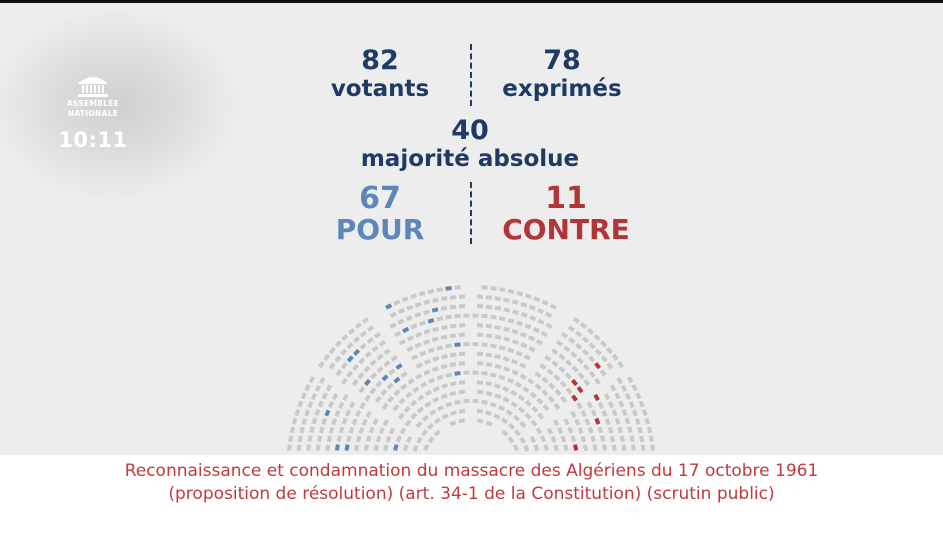 The width and height of the screenshot is (943, 533). What do you see at coordinates (471, 1) in the screenshot?
I see `top-frame-line` at bounding box center [471, 1].